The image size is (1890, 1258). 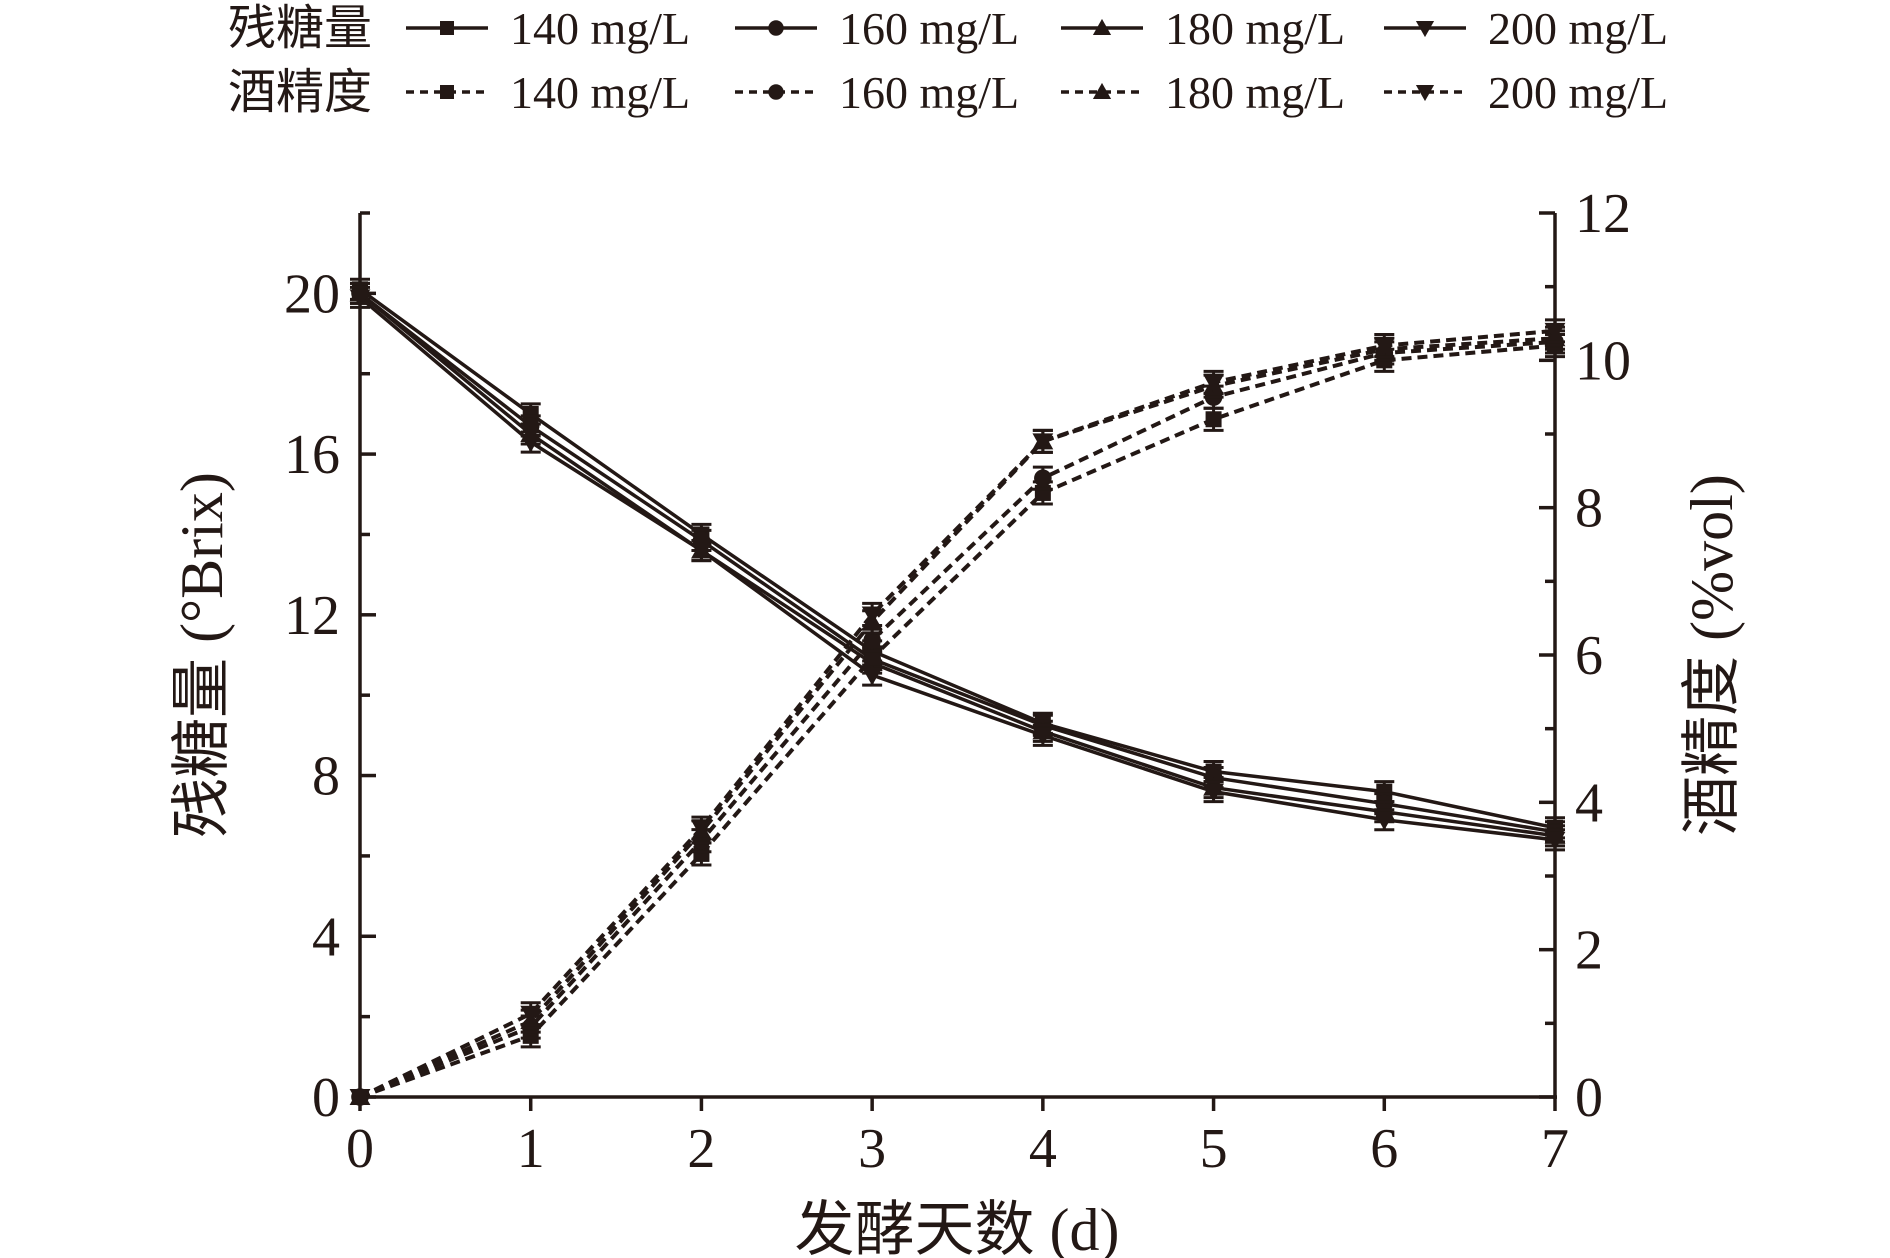 What do you see at coordinates (1603, 214) in the screenshot?
I see `y-right-tick-label: 12` at bounding box center [1603, 214].